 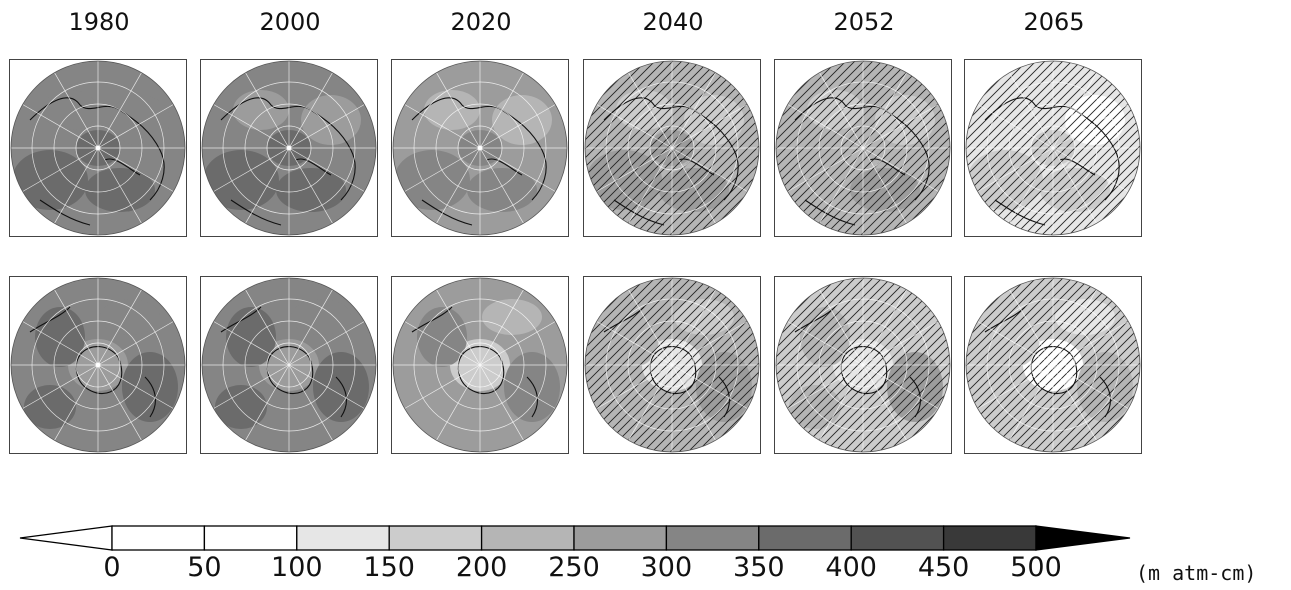 What do you see at coordinates (389, 567) in the screenshot?
I see `colorbar-tick-150: 150` at bounding box center [389, 567].